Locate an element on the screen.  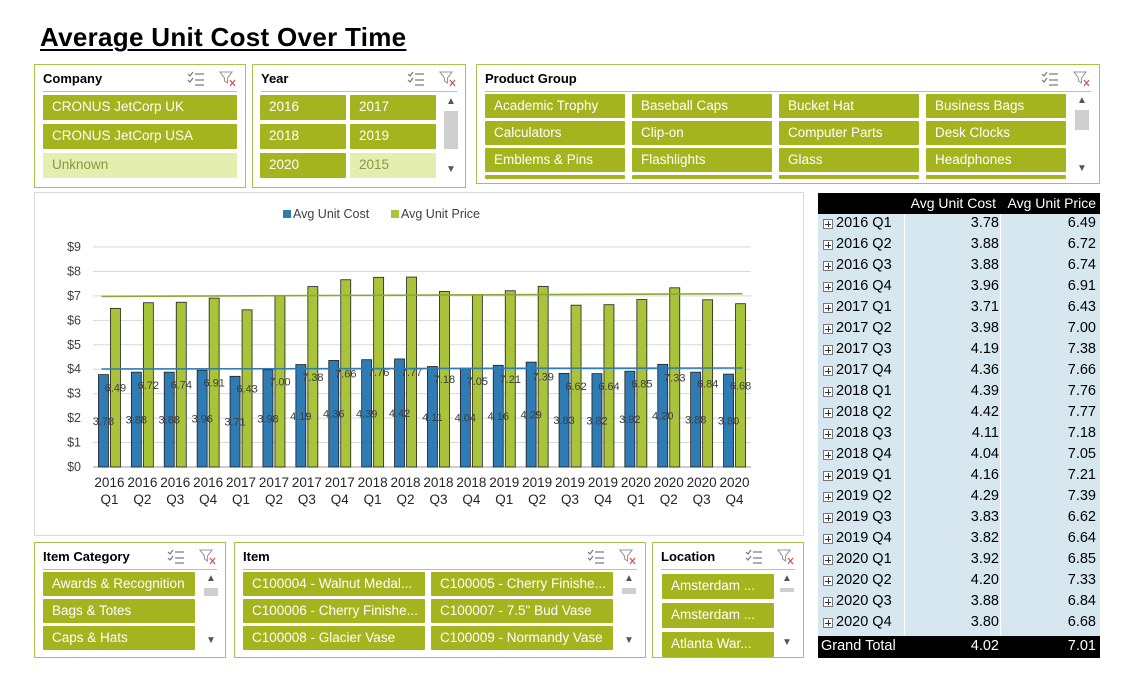
slicer-item: Academic Trophy is located at coordinates (555, 106).